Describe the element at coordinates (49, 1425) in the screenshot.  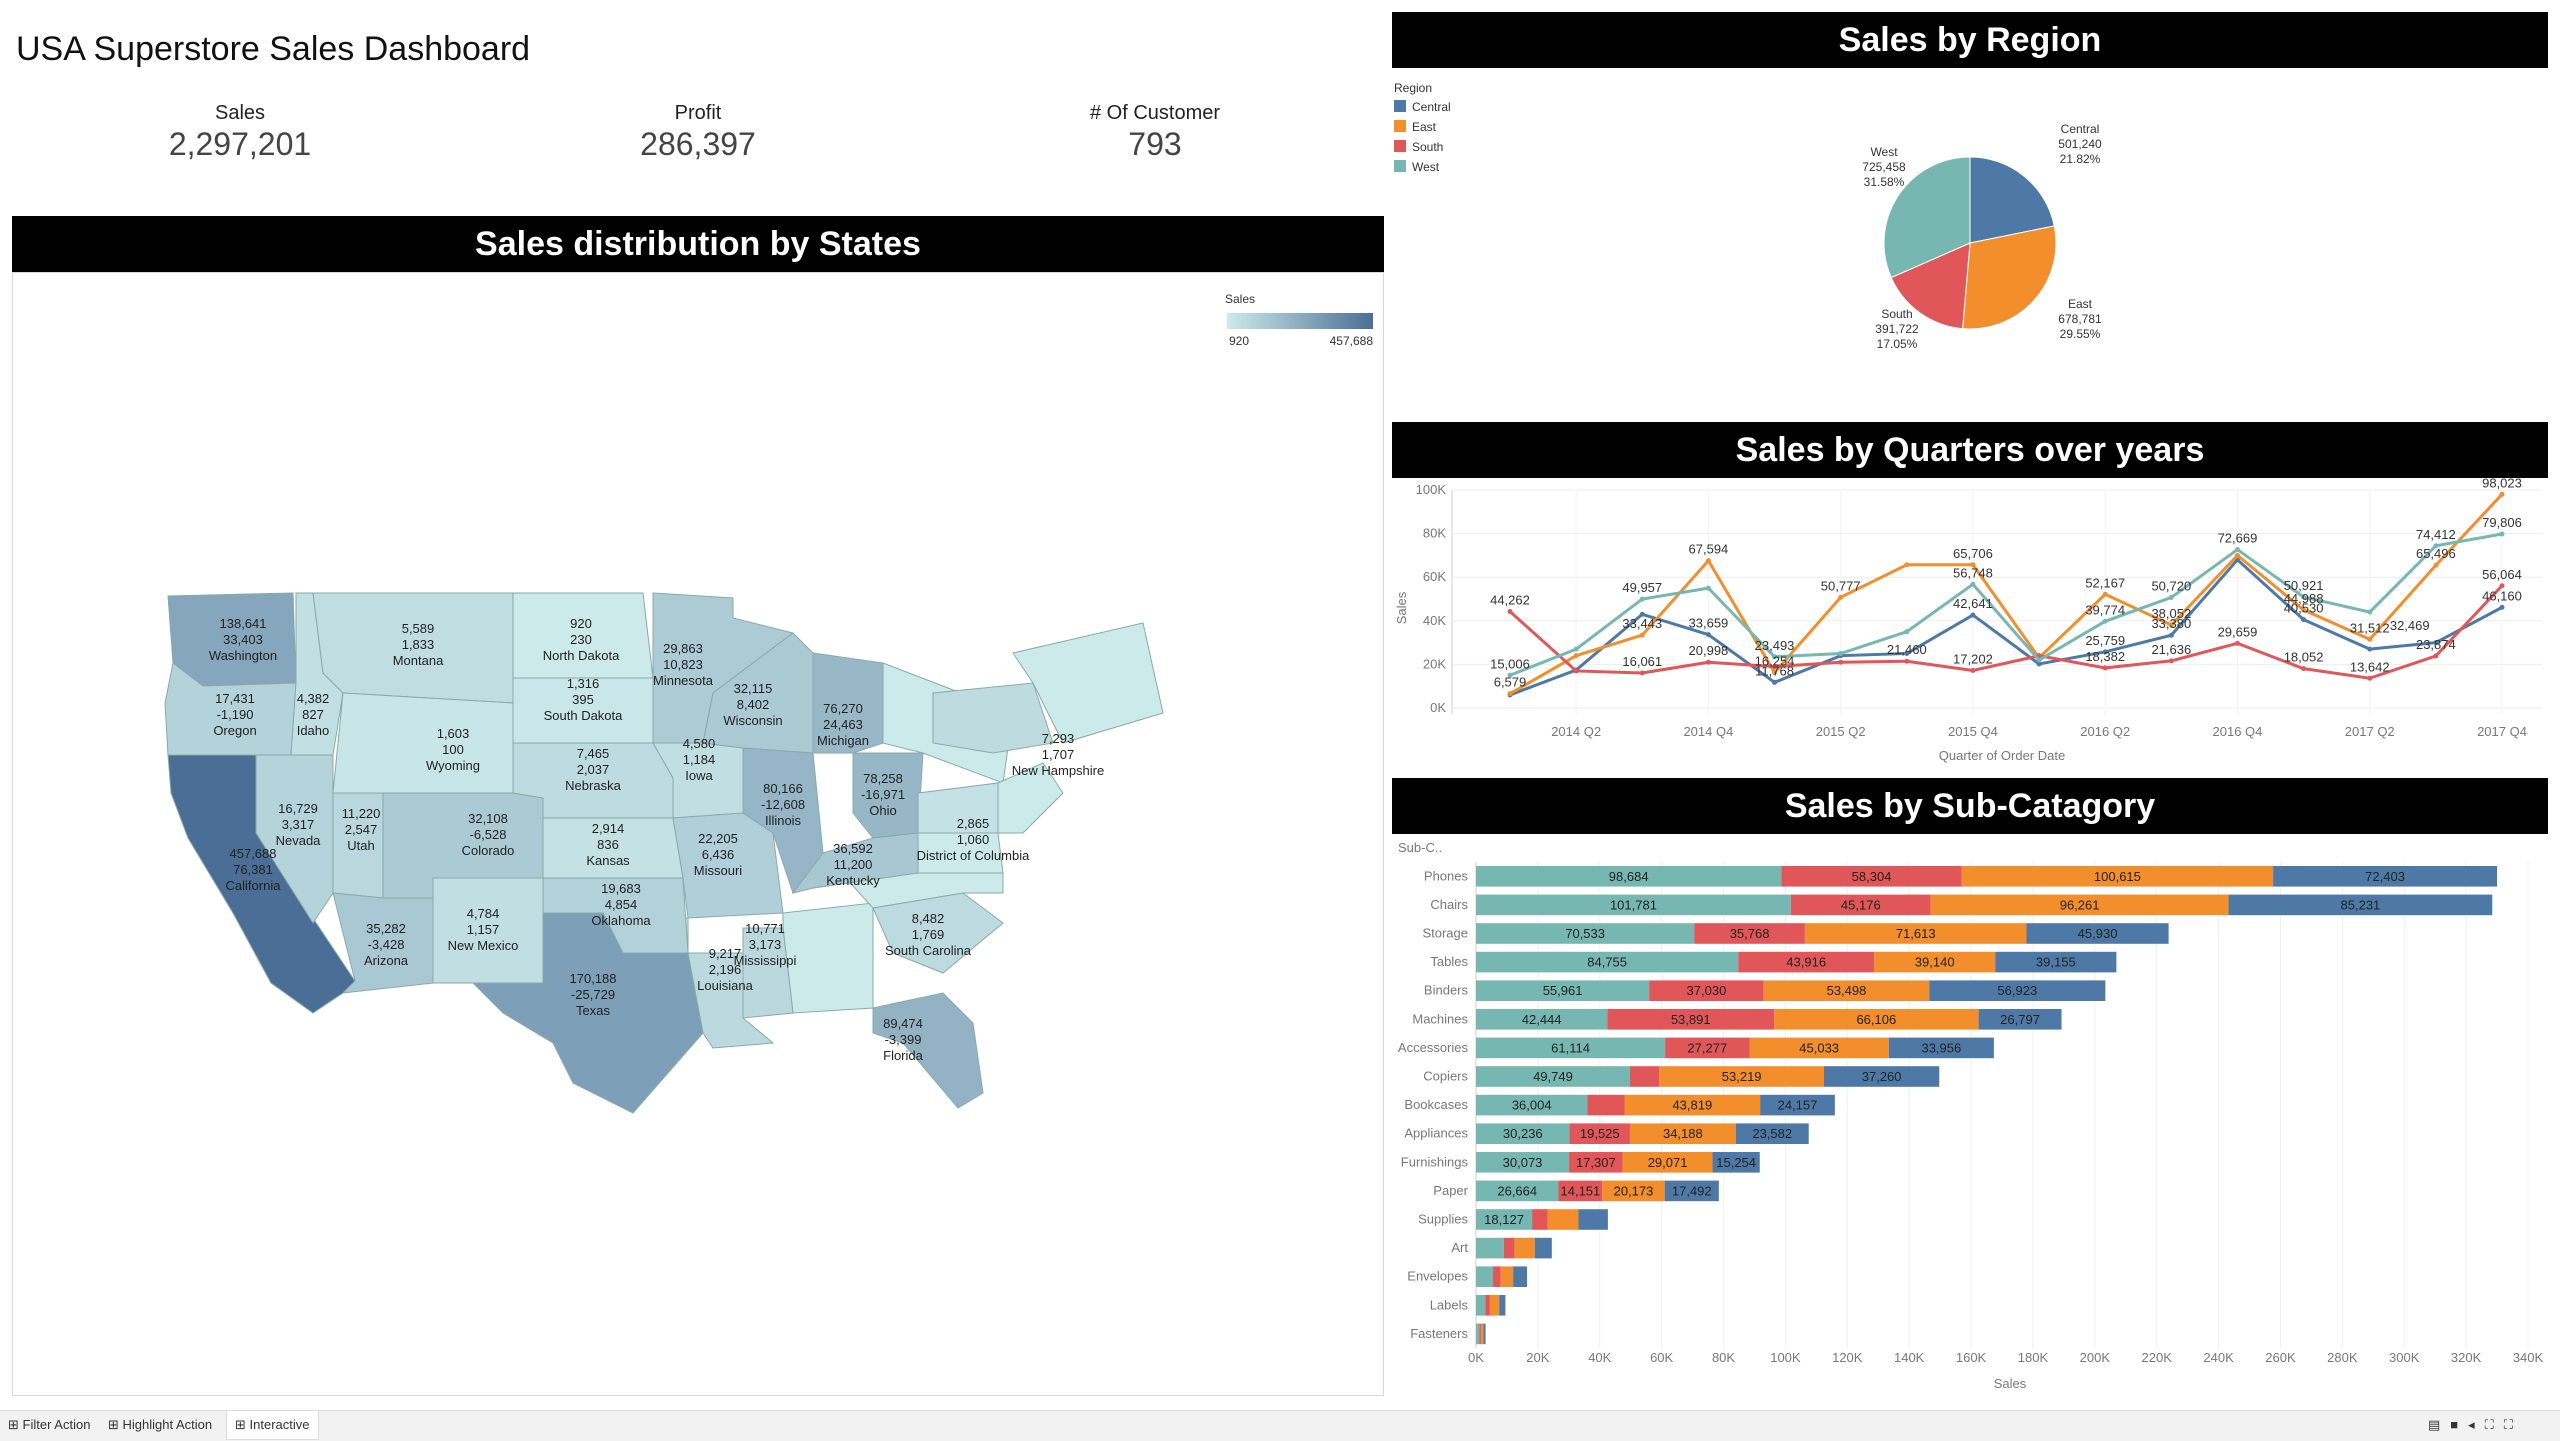
I see `tab-filter-action: ⊞ Filter Action` at that location.